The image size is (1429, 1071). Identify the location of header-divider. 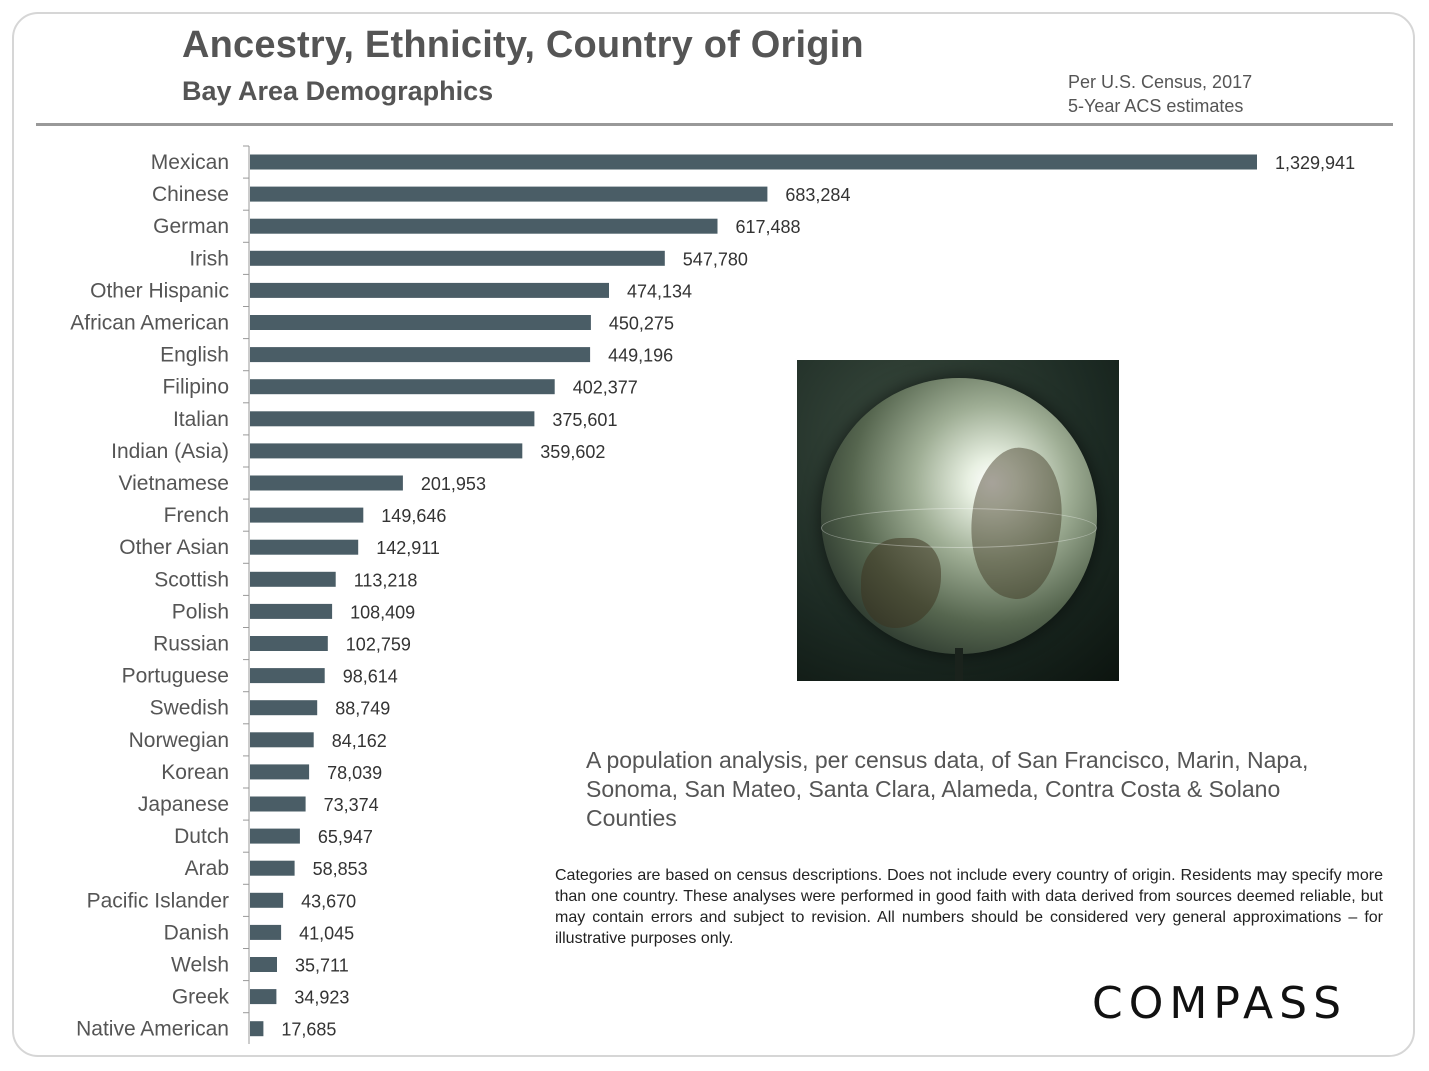
(714, 124).